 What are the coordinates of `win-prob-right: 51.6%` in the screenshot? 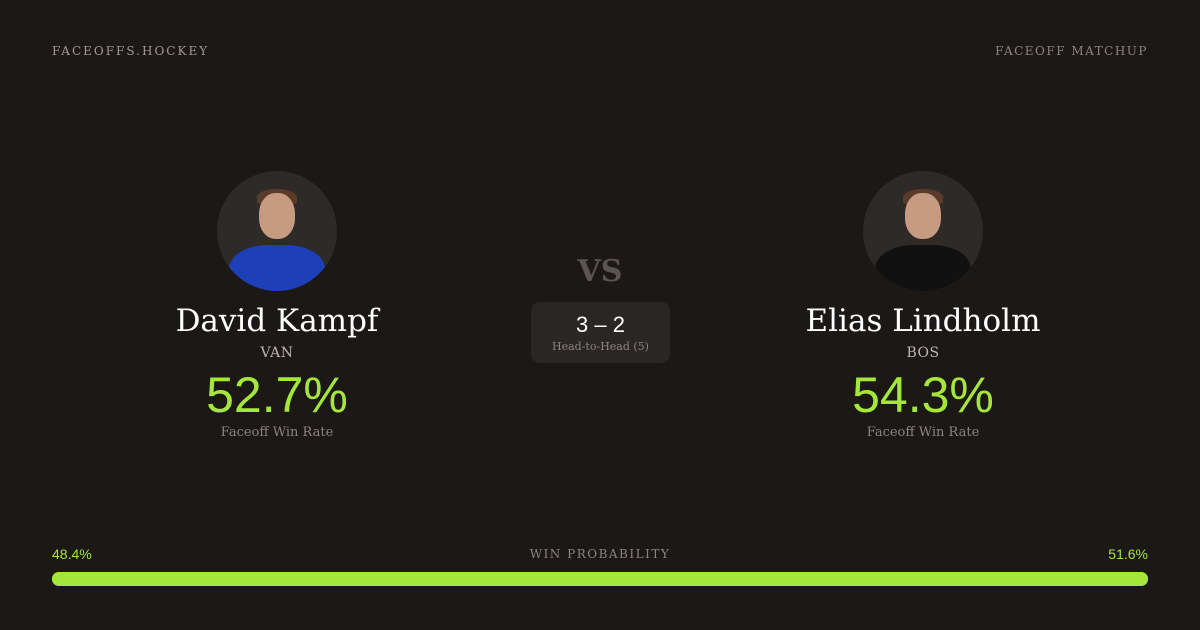 It's located at (1128, 554).